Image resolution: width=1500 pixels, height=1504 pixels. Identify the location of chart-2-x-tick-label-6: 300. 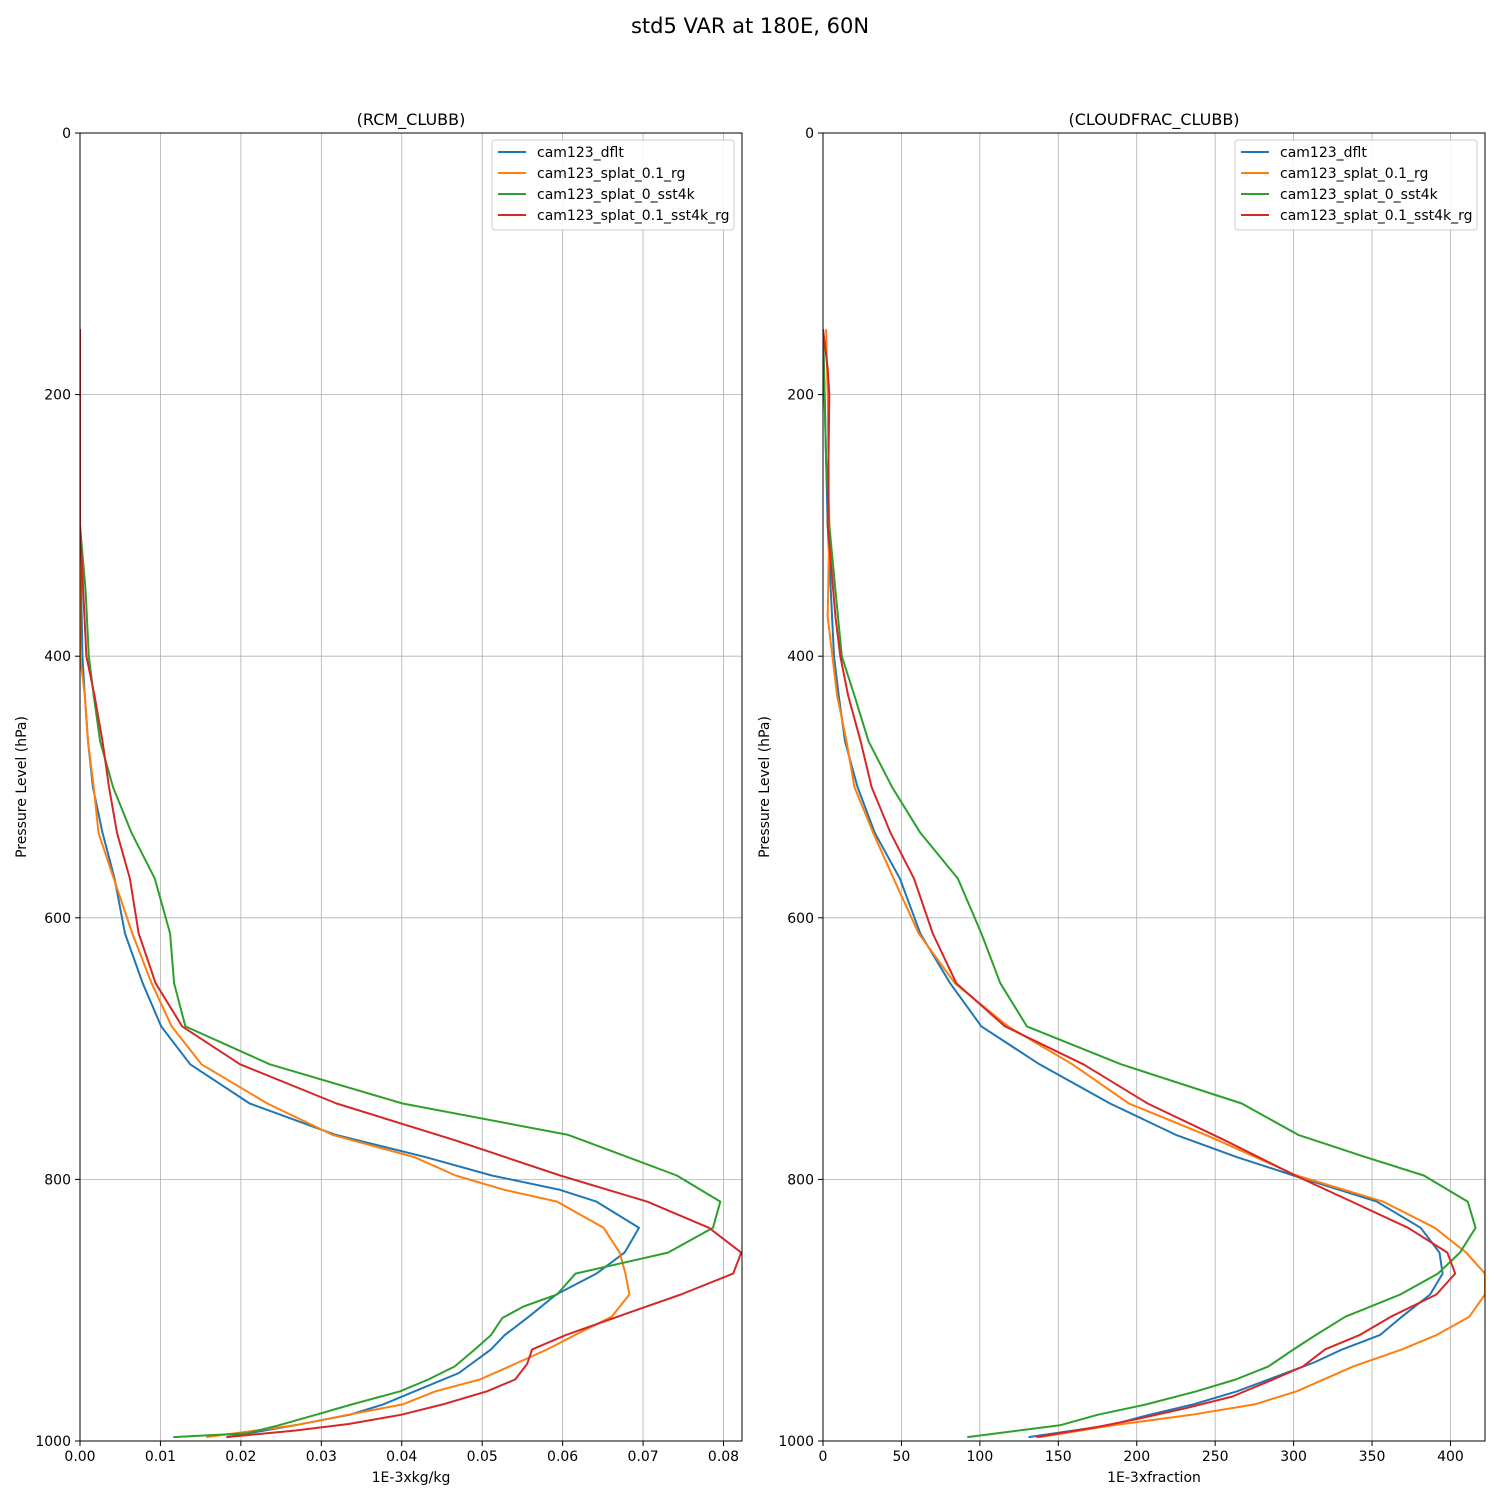
(1293, 1457).